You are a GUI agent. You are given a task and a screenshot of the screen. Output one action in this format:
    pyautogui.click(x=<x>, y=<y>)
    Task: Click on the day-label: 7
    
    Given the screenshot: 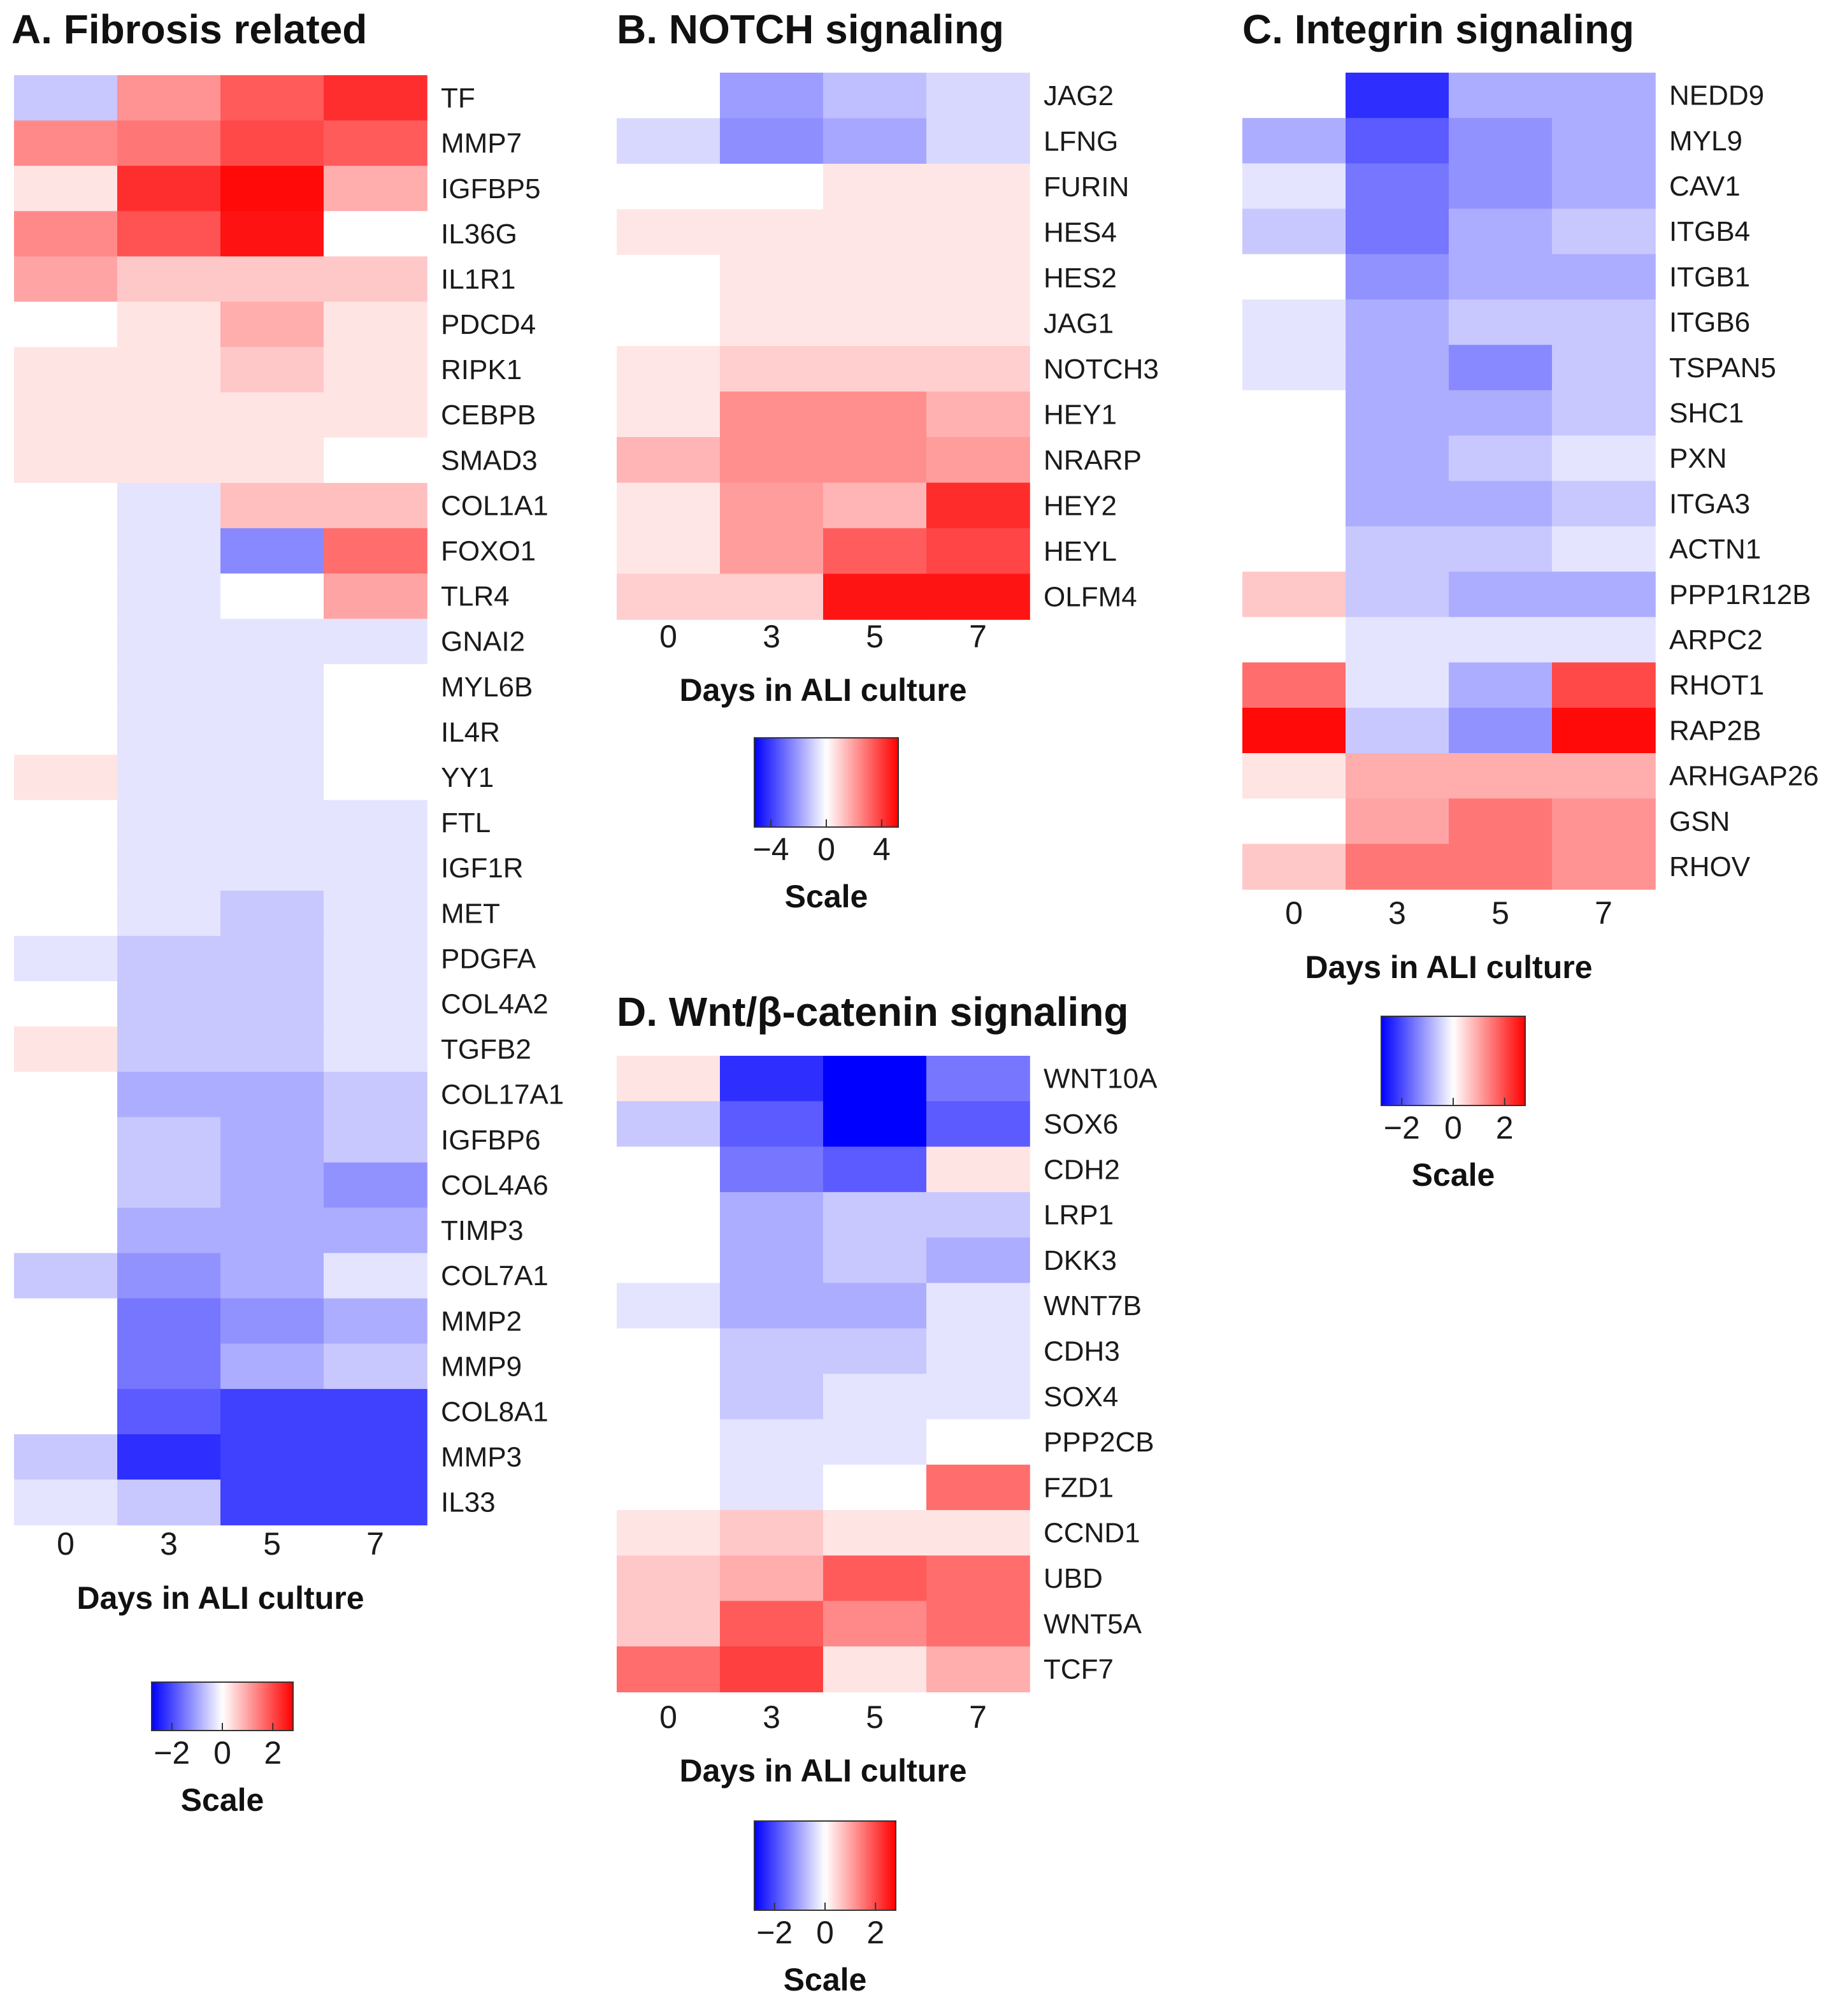 What is the action you would take?
    pyautogui.click(x=978, y=1717)
    